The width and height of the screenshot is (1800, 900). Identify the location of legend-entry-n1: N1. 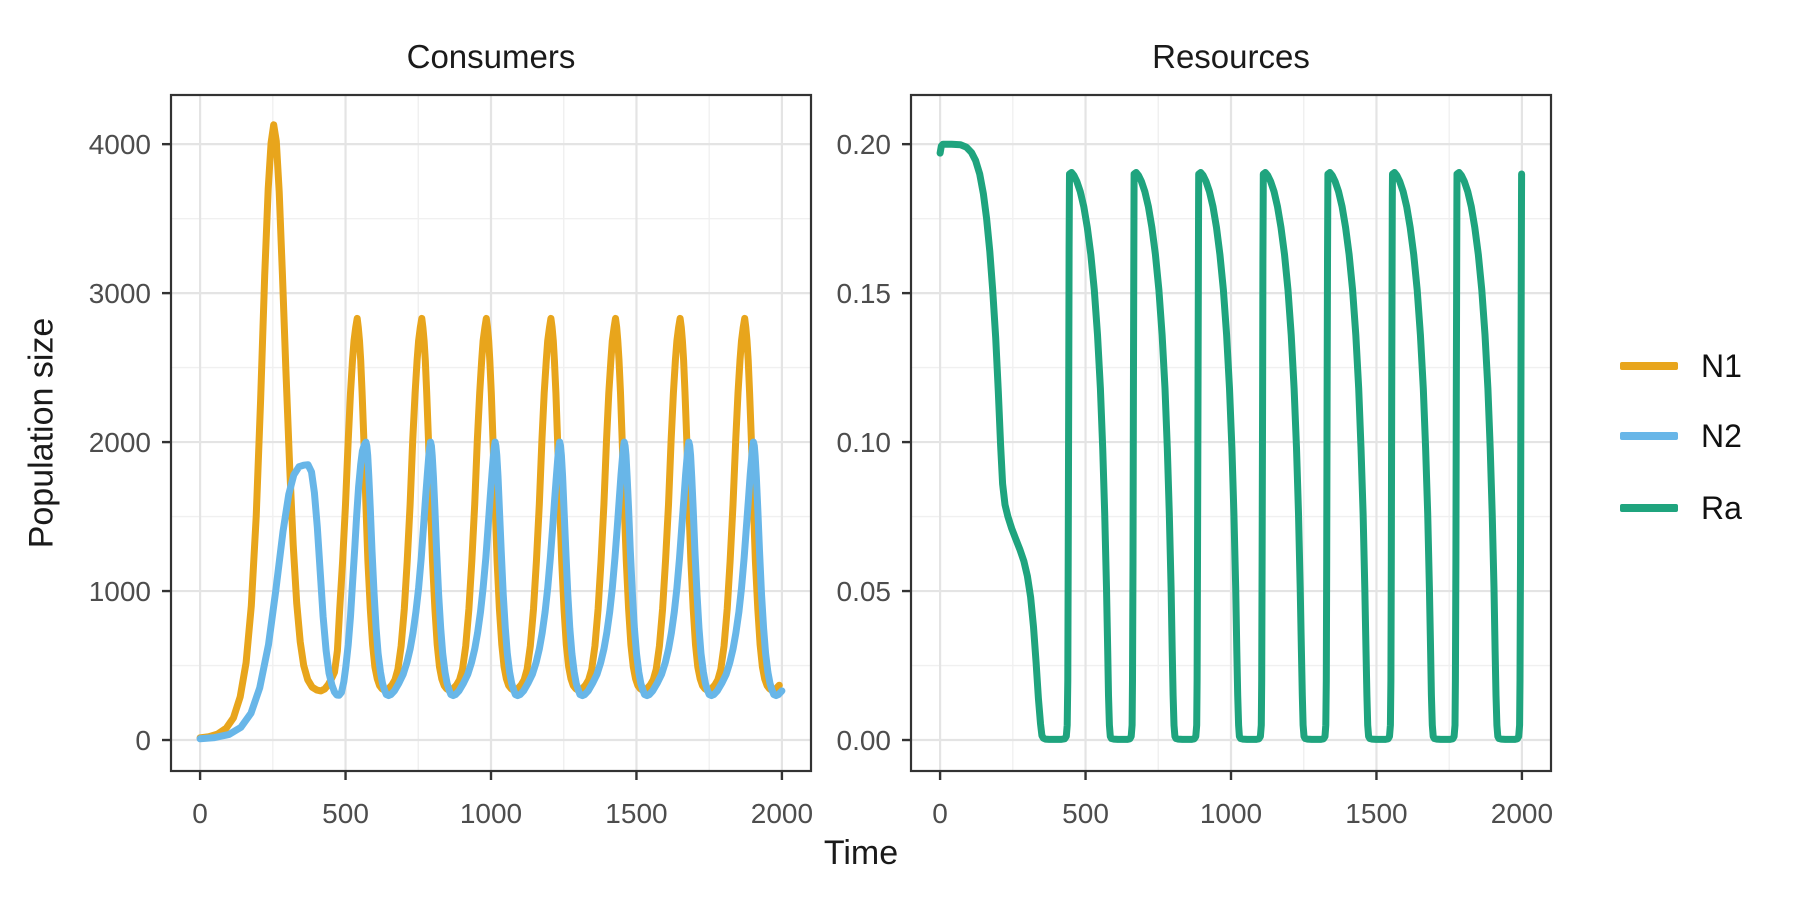
(1681, 365).